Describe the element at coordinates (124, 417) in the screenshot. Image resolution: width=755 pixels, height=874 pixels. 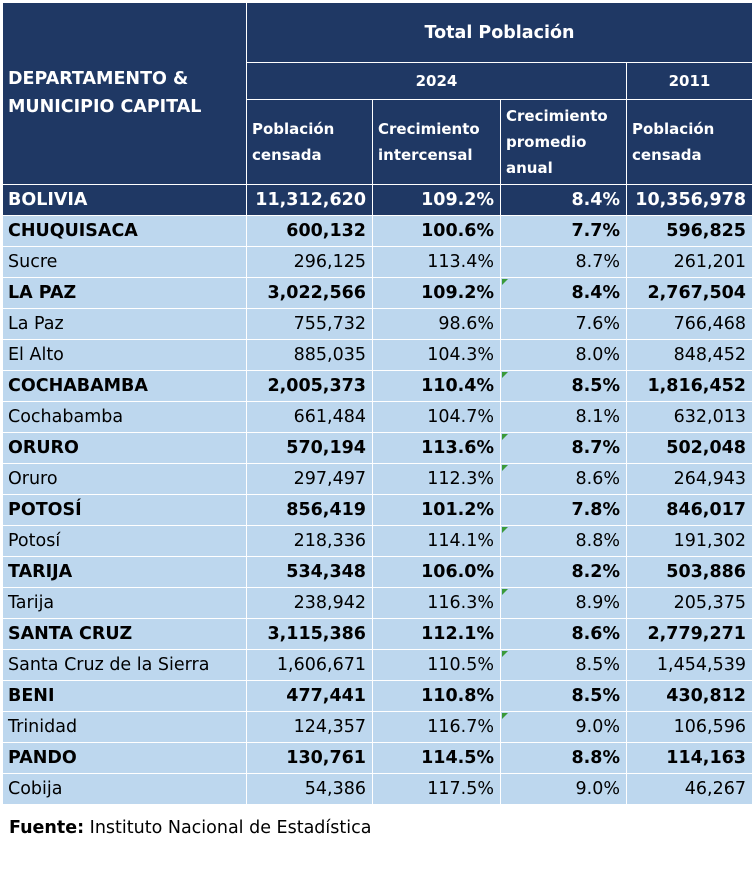
I see `name-cell: Cochabamba` at that location.